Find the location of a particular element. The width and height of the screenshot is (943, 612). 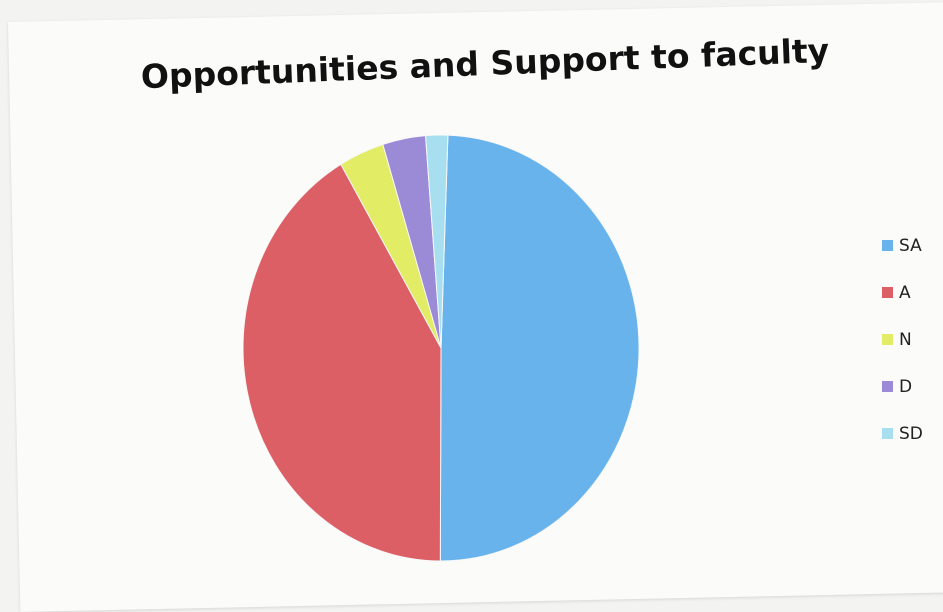

legend-item-a: A is located at coordinates (912, 292).